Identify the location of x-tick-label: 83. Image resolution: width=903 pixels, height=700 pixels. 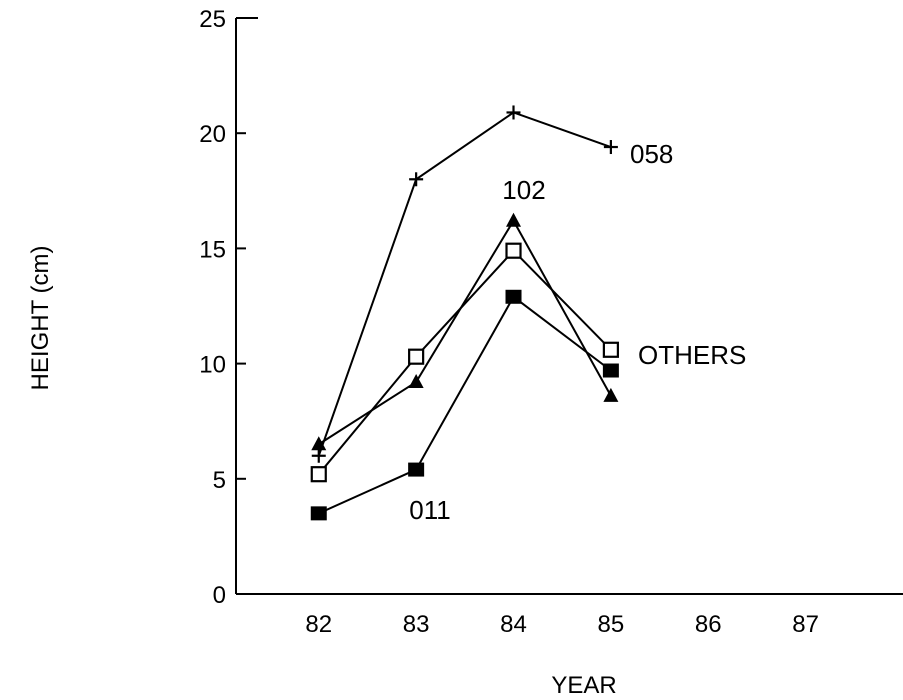
(416, 624).